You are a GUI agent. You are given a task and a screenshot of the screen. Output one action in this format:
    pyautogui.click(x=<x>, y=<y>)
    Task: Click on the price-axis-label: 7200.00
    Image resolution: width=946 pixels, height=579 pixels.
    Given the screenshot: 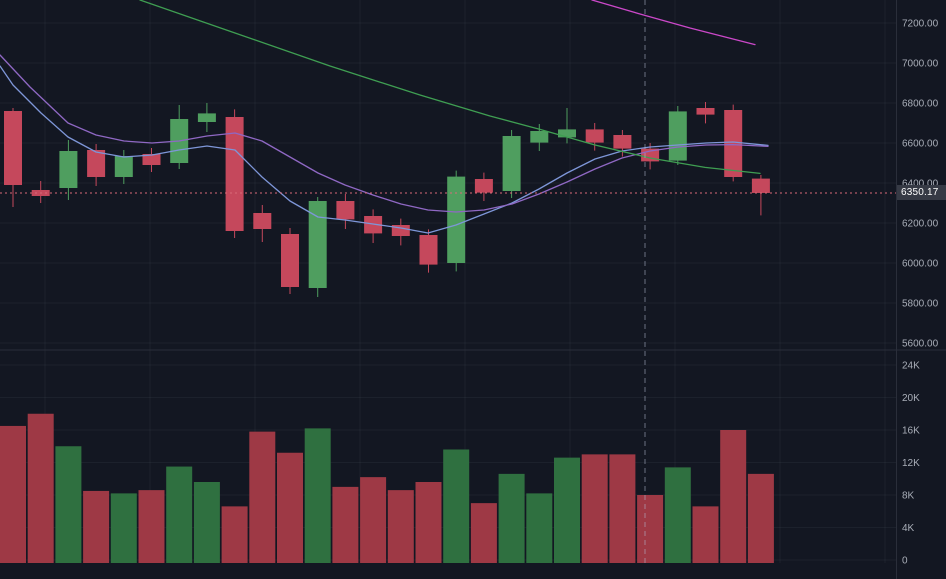 What is the action you would take?
    pyautogui.click(x=920, y=24)
    